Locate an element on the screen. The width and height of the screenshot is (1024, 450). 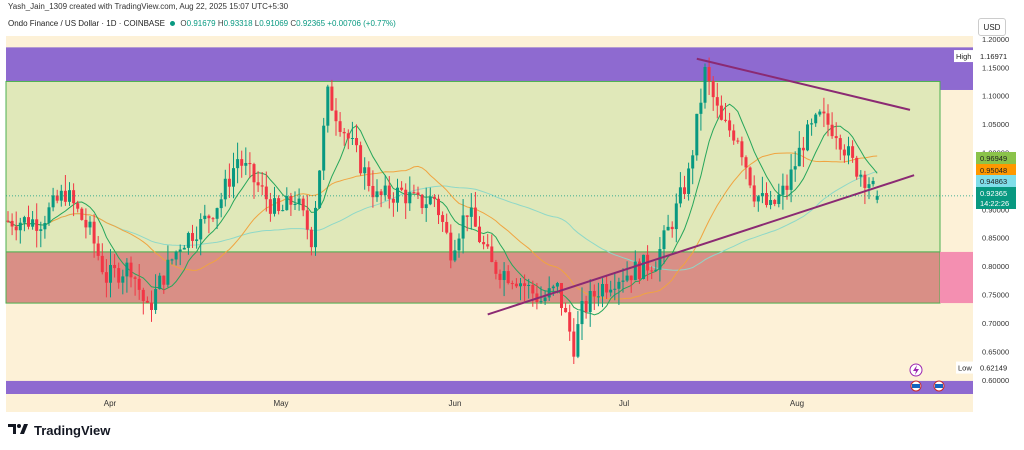
countdown-tag-box is located at coordinates (996, 203).